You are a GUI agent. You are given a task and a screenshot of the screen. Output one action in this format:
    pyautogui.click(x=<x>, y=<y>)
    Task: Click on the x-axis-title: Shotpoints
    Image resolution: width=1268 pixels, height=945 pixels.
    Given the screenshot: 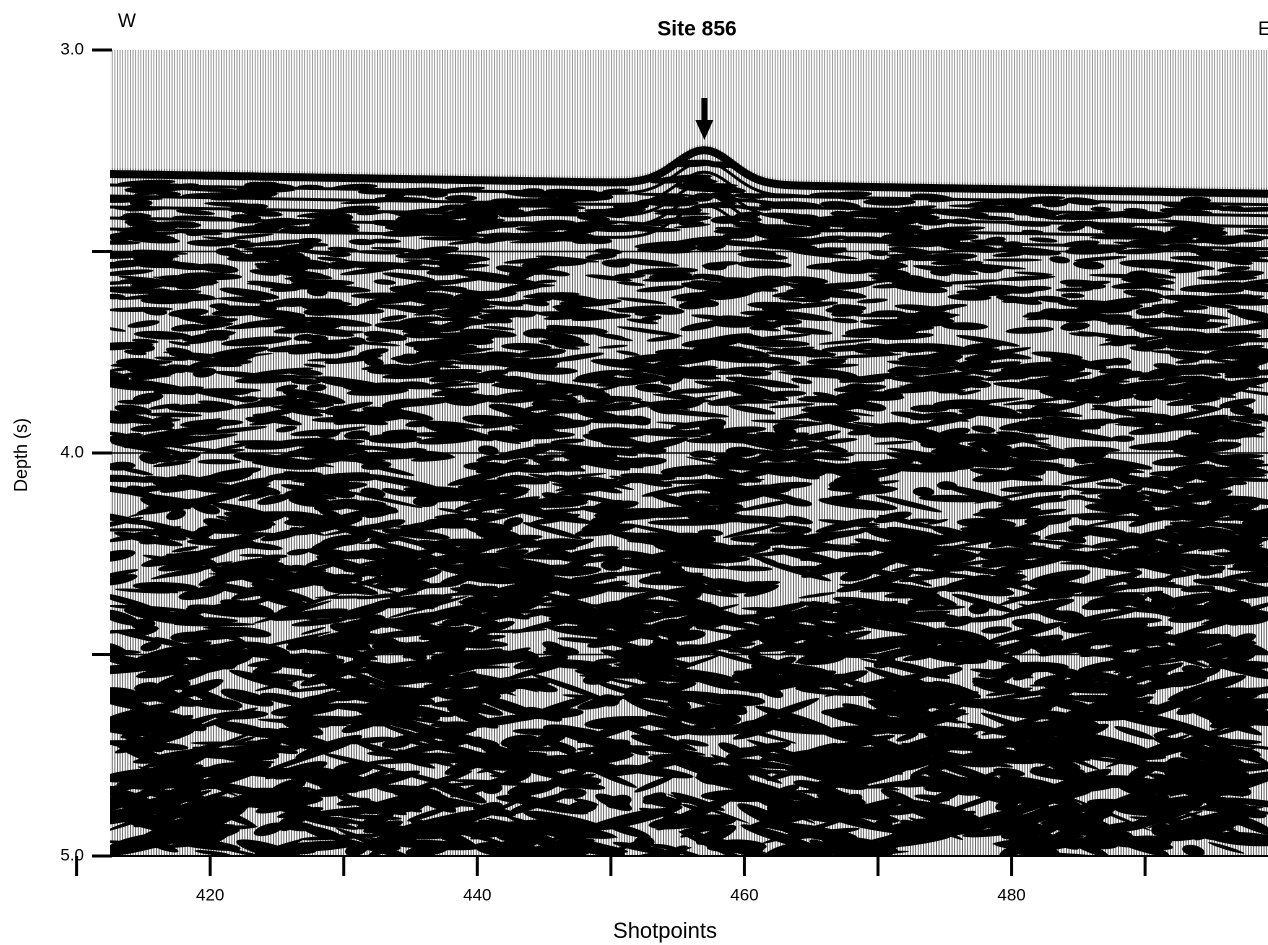 What is the action you would take?
    pyautogui.click(x=665, y=930)
    